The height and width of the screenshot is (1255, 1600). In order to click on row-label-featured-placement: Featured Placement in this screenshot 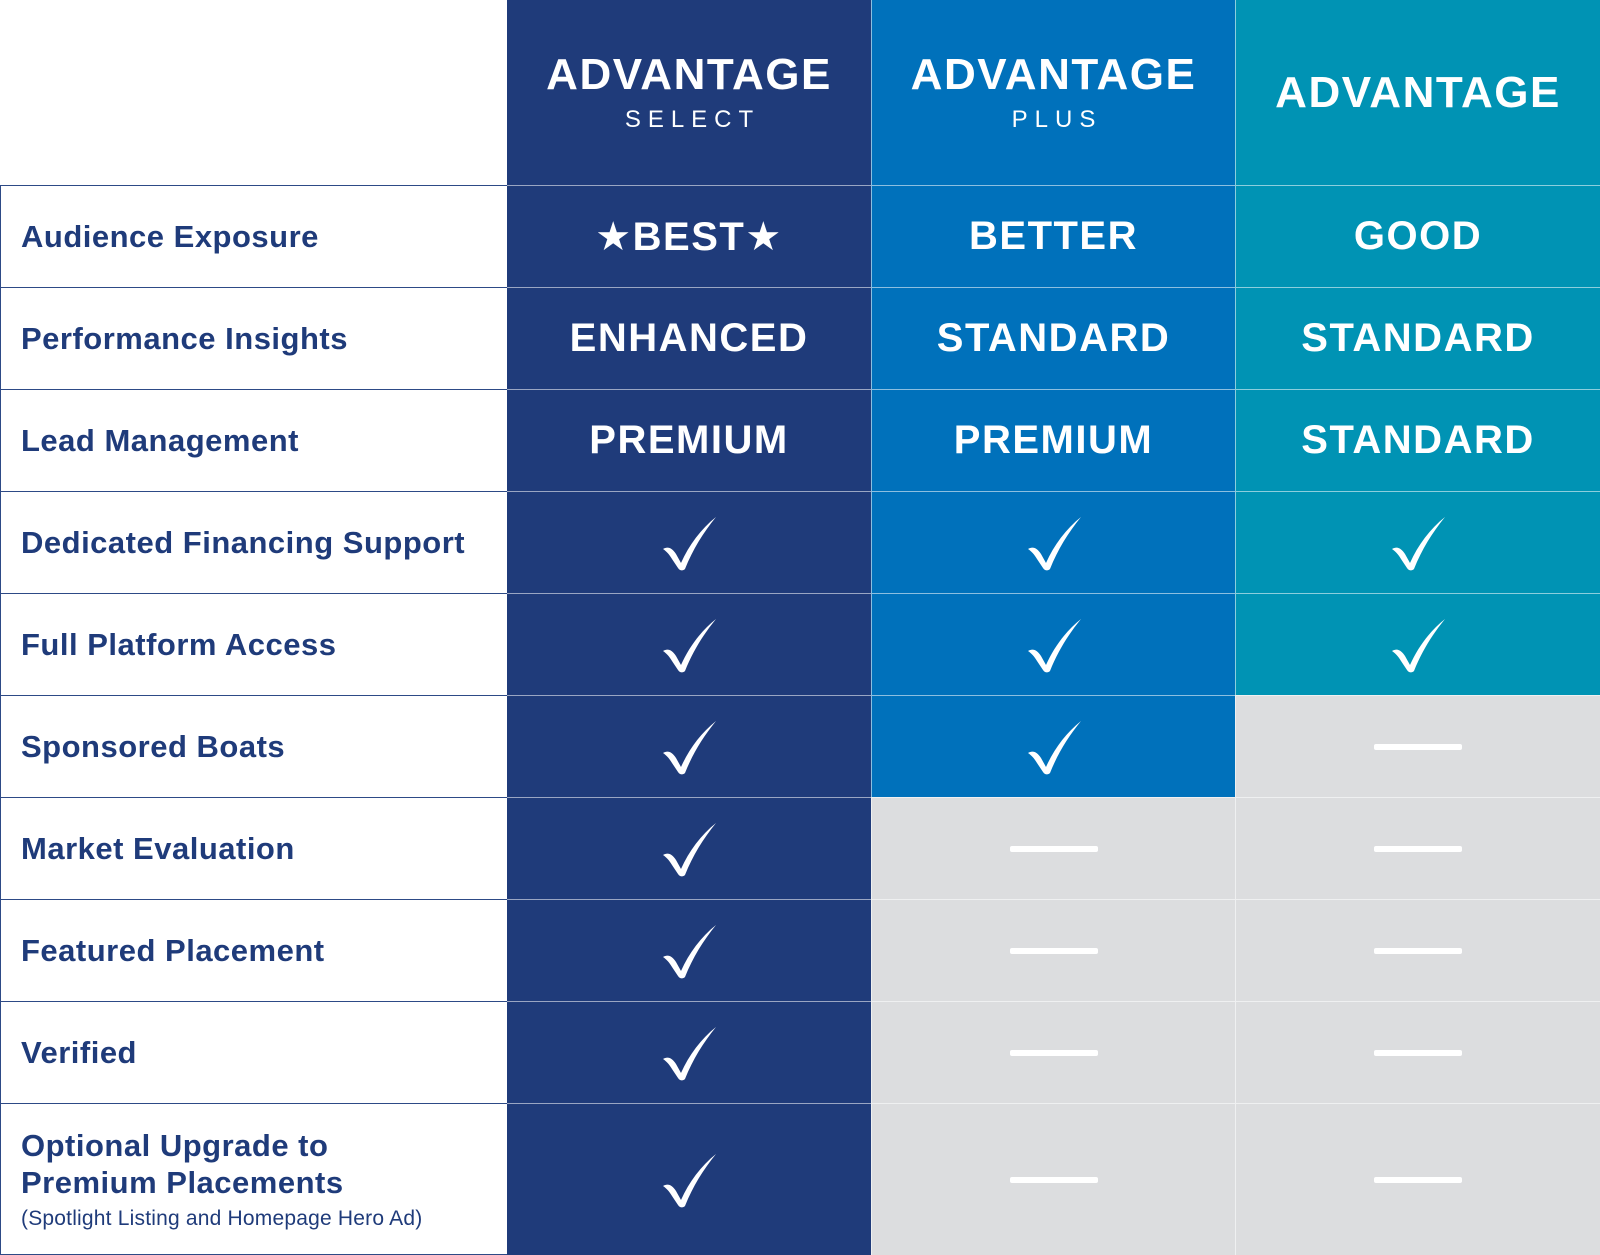, I will do `click(253, 950)`.